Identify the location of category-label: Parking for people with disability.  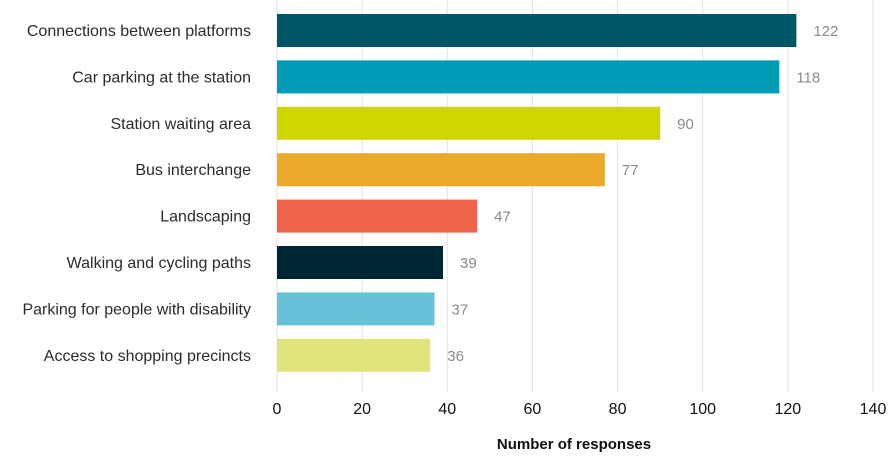
(136, 309).